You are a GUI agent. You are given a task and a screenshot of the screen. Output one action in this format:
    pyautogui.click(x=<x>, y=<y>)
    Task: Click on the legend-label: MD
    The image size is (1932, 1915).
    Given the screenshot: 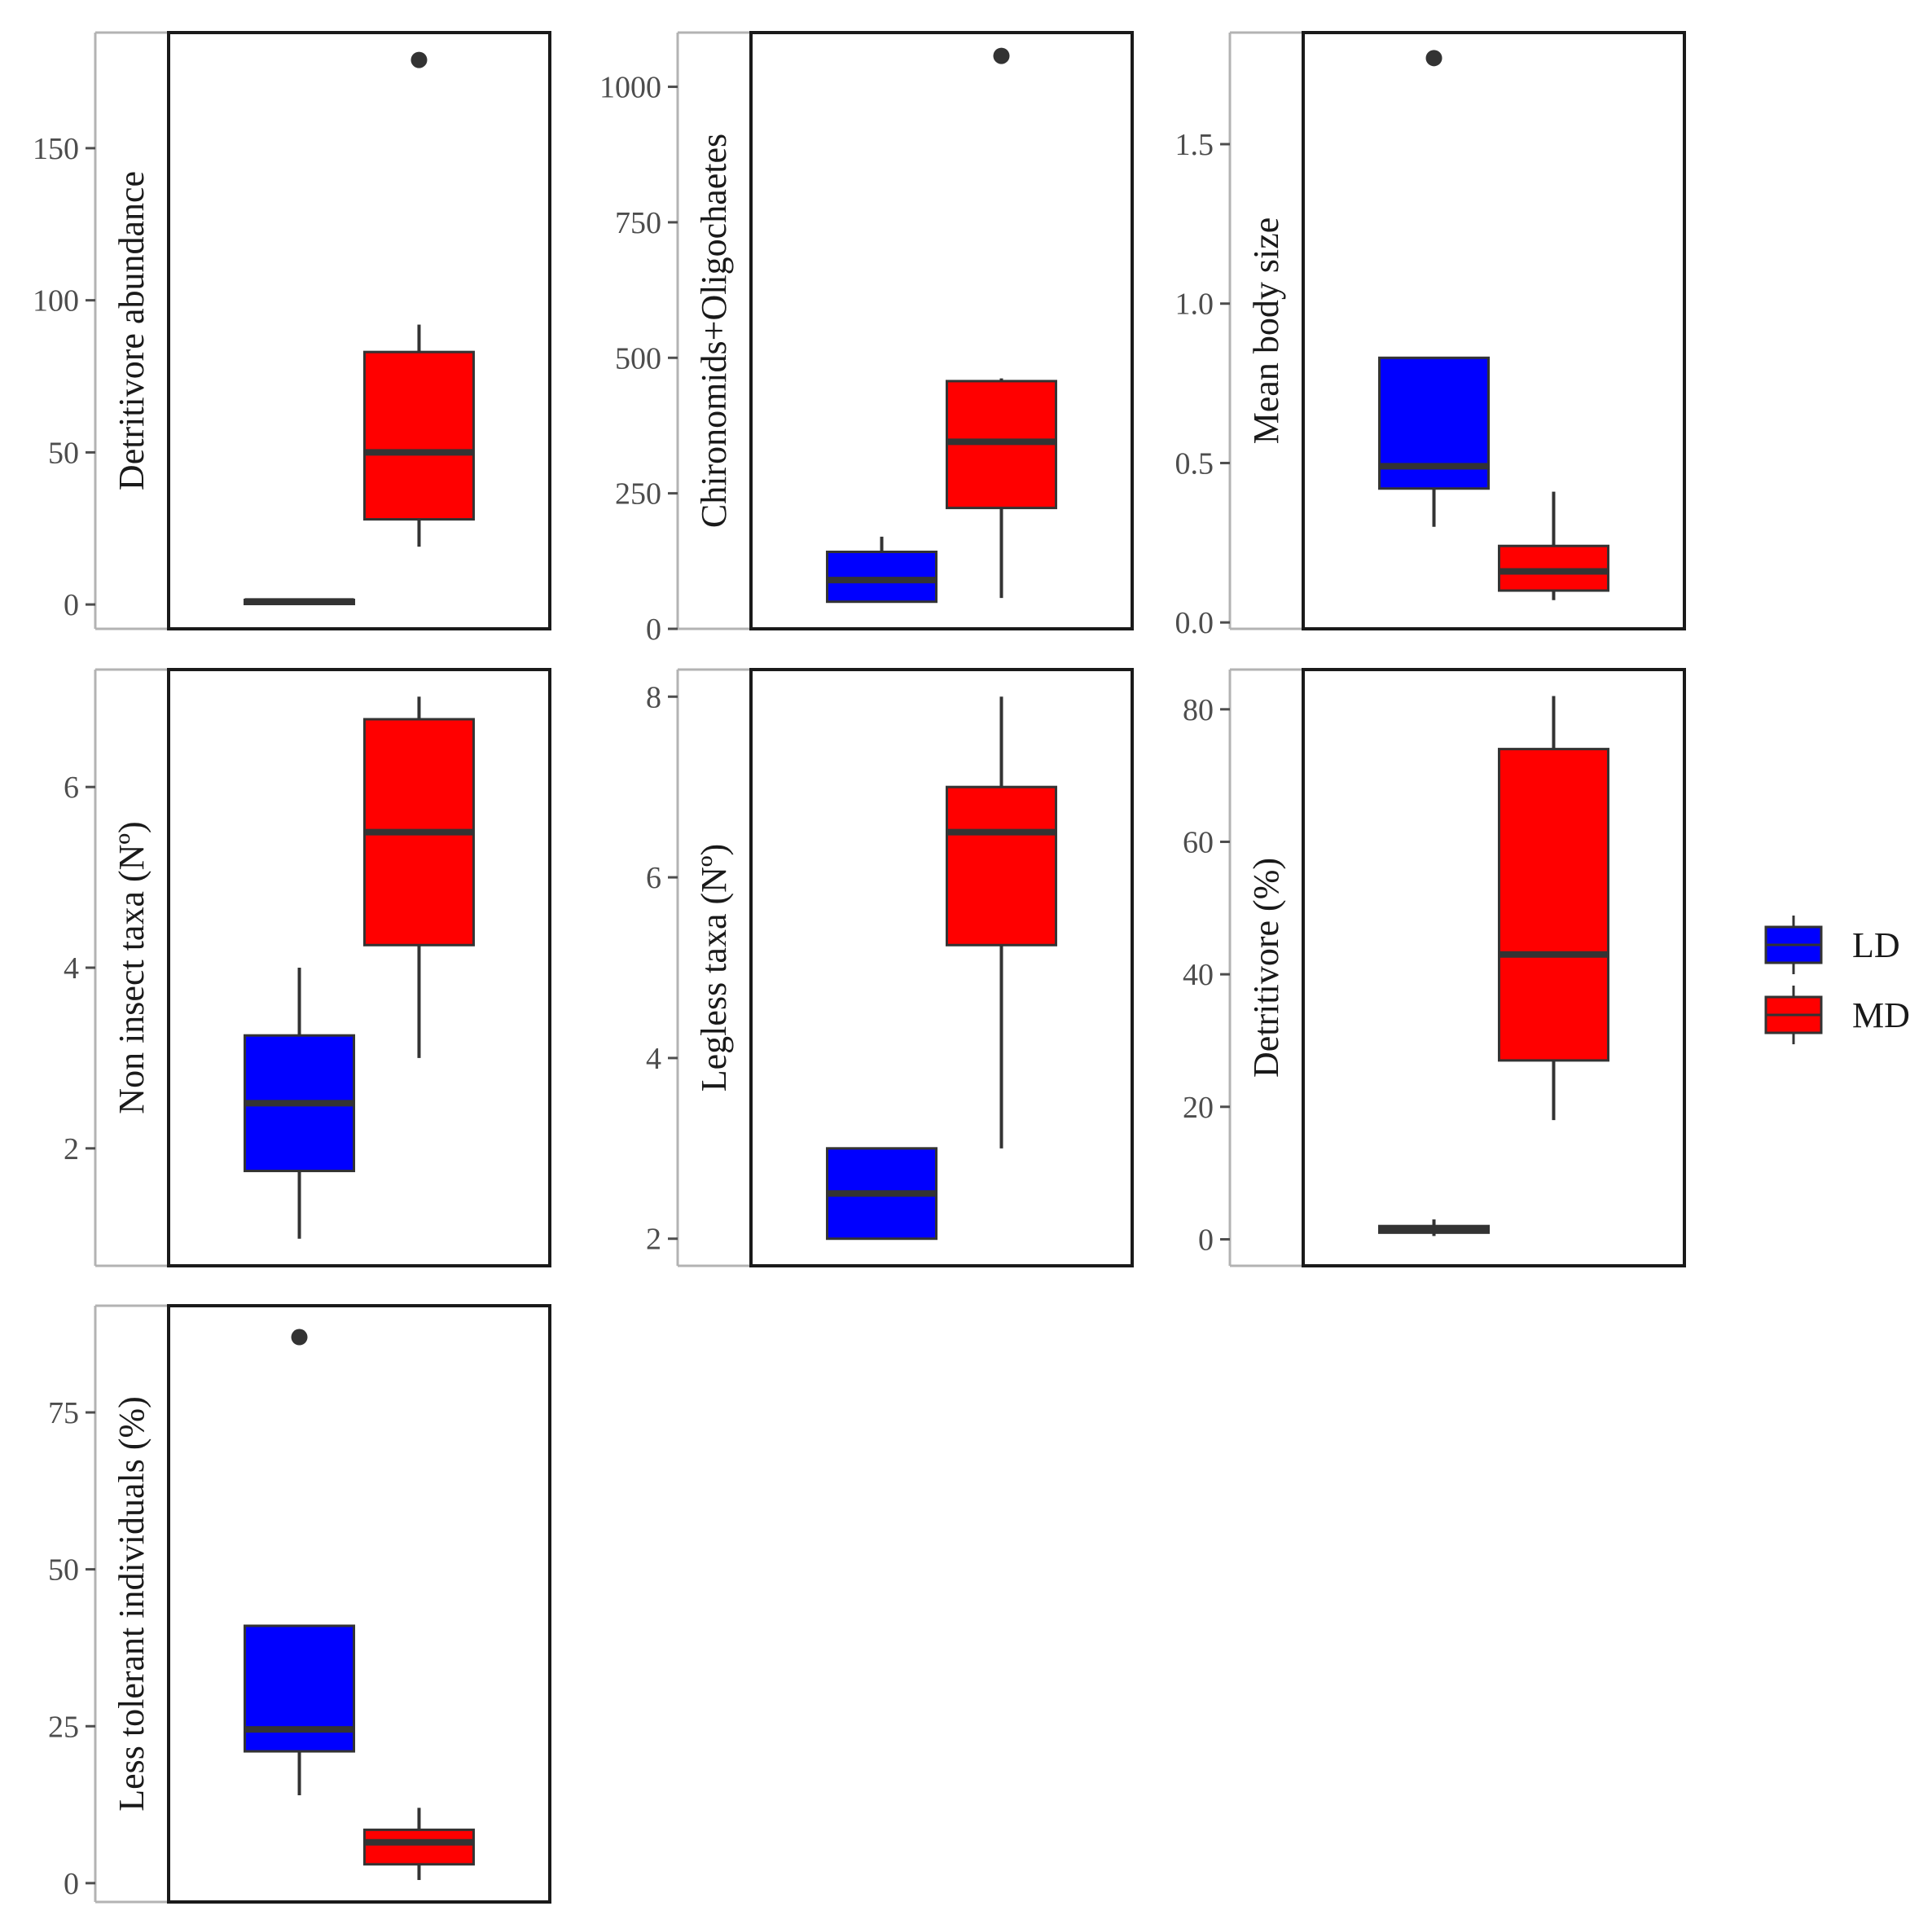 What is the action you would take?
    pyautogui.click(x=1881, y=1015)
    